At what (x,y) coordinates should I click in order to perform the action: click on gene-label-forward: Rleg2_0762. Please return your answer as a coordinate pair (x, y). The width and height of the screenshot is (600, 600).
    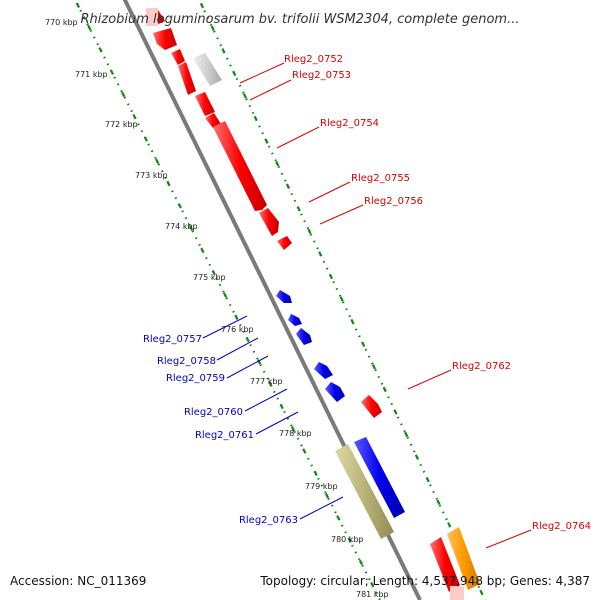
    Looking at the image, I should click on (481, 366).